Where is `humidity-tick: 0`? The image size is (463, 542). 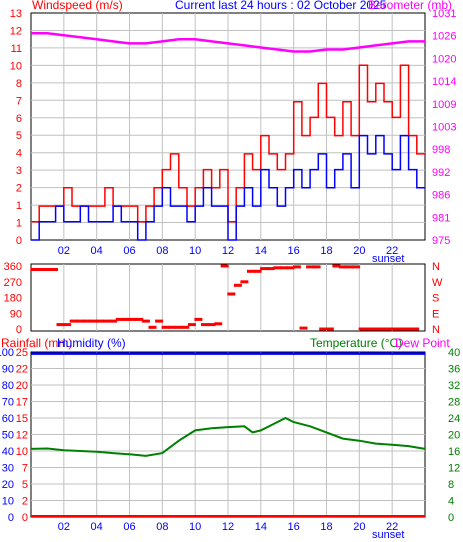
humidity-tick: 0 is located at coordinates (11, 518).